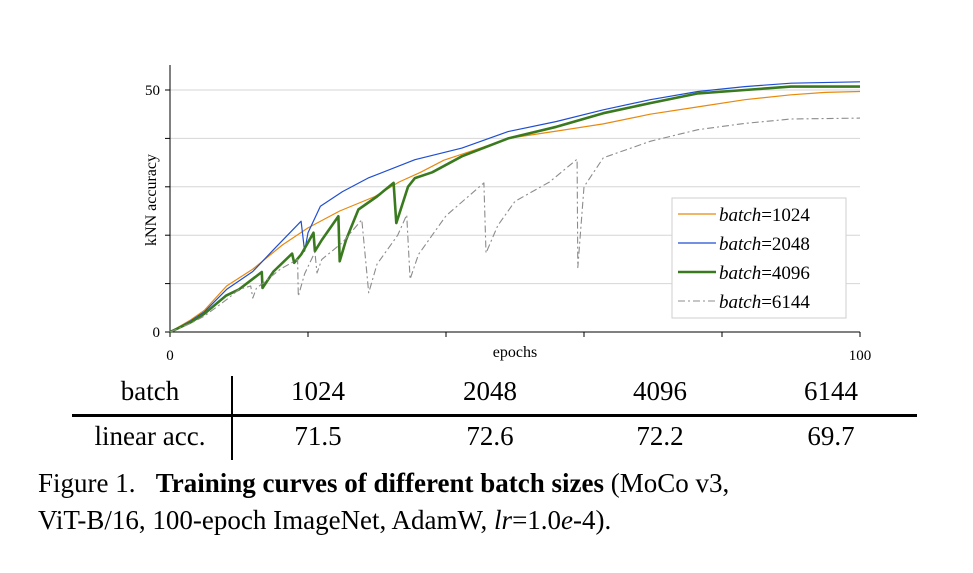 This screenshot has height=573, width=973. Describe the element at coordinates (592, 520) in the screenshot. I see `caption-tail: -4).` at that location.